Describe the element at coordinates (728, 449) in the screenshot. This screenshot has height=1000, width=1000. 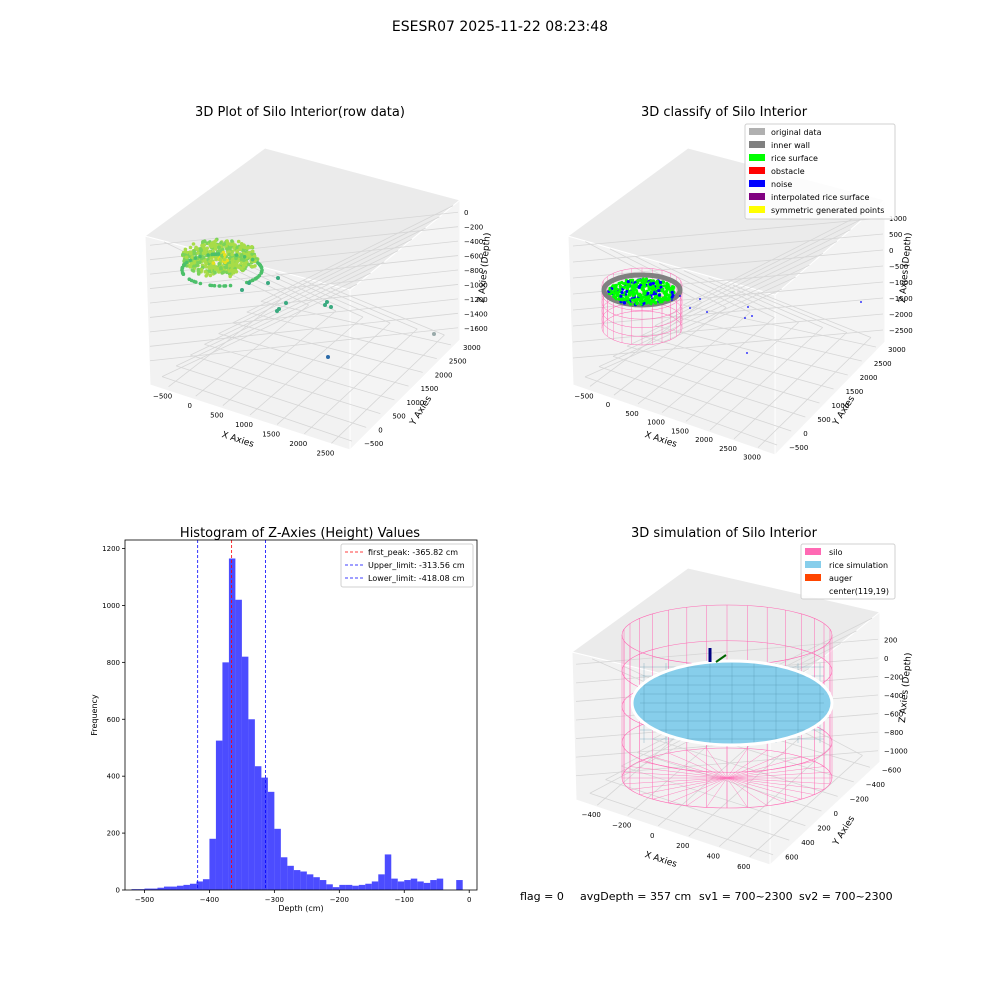
I see `classify-x-tick-label: 2500` at that location.